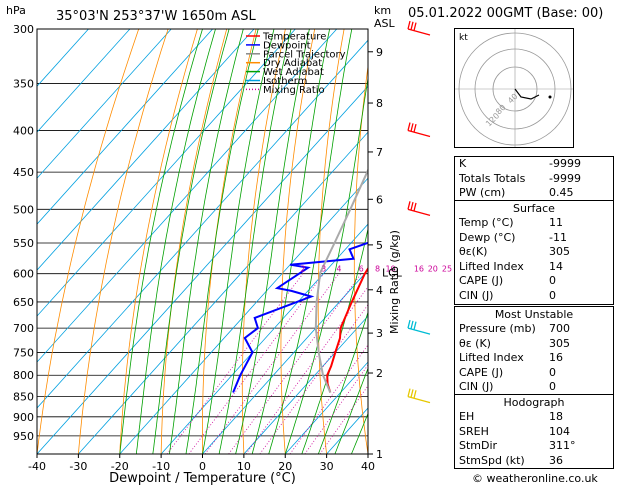 This screenshot has width=629, height=486. I want to click on index-label: K, so click(463, 163).